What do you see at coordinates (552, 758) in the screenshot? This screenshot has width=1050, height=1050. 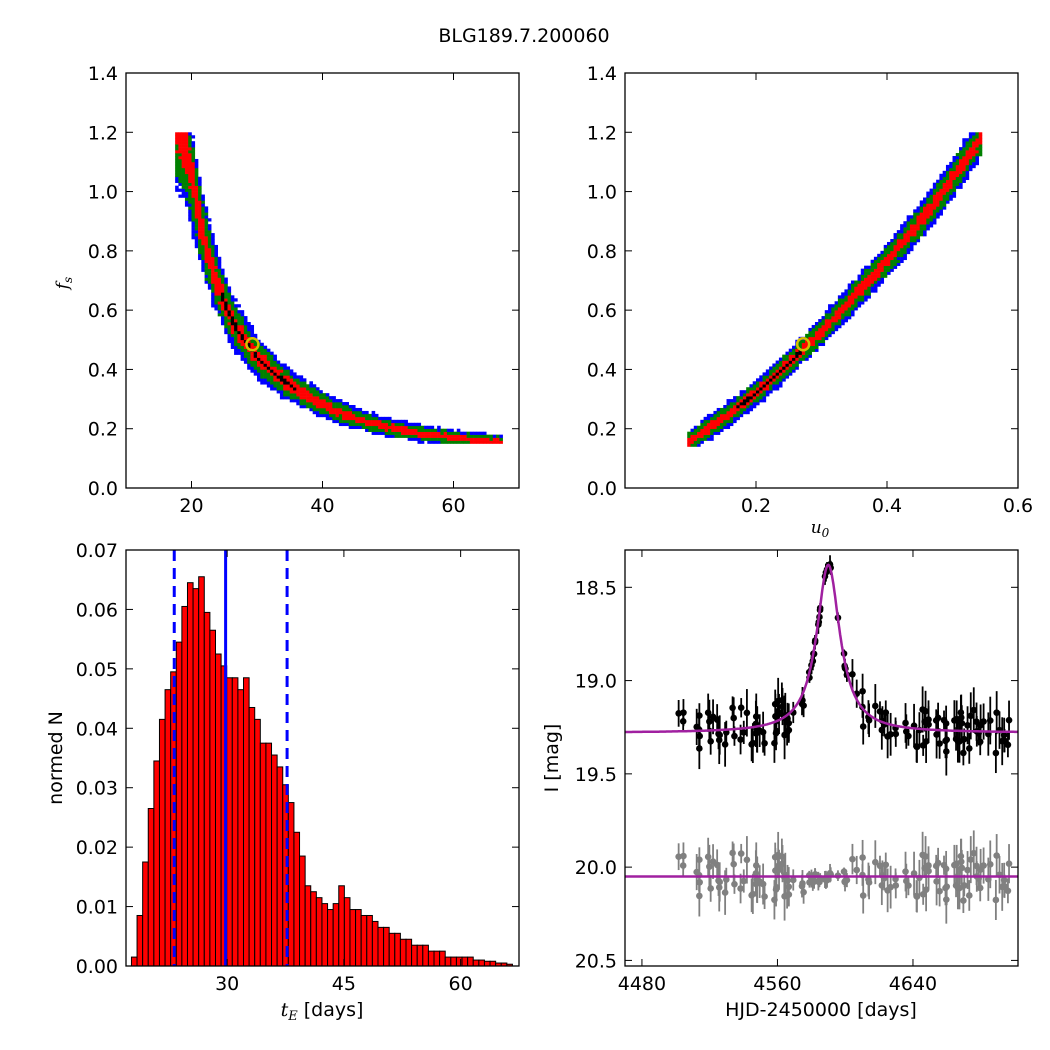 I see `p4-ylabel: I [mag]` at bounding box center [552, 758].